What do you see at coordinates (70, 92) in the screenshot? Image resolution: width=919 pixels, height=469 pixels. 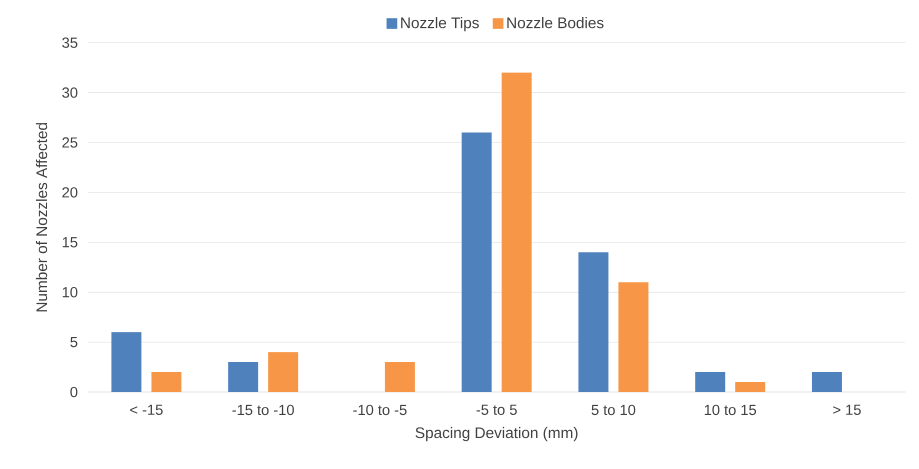 I see `y-tick-label: 30` at bounding box center [70, 92].